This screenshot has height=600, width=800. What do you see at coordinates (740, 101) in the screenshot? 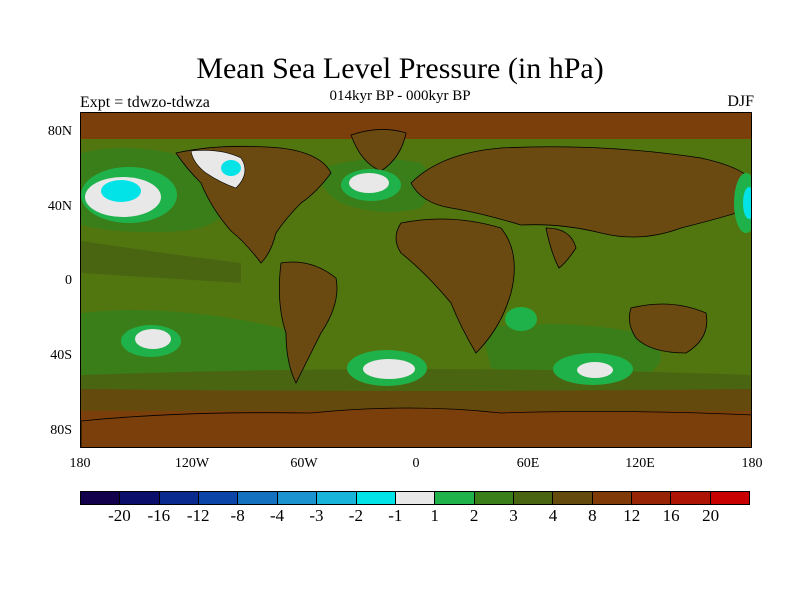
I see `season-label: DJF` at bounding box center [740, 101].